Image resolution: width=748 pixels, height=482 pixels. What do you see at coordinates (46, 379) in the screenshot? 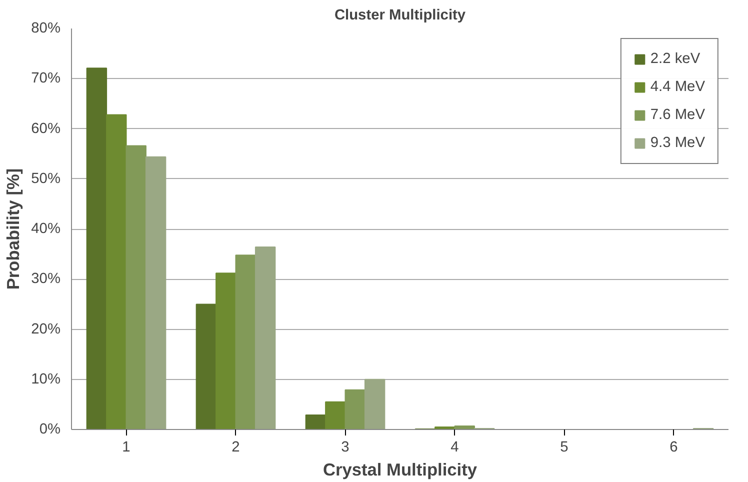
I see `y-tick-label: 10%` at bounding box center [46, 379].